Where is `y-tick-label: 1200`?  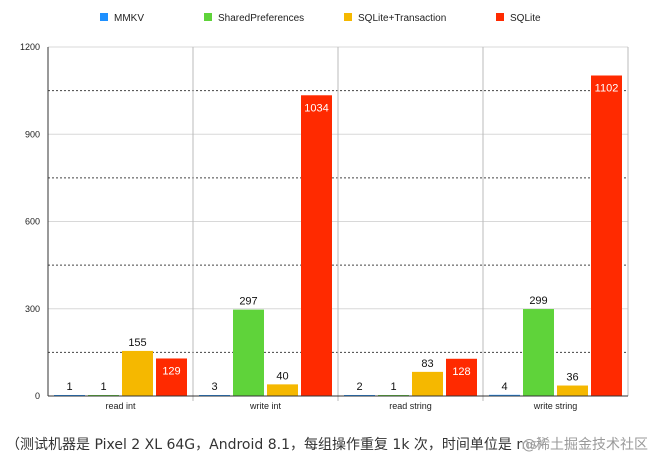
y-tick-label: 1200 is located at coordinates (30, 47).